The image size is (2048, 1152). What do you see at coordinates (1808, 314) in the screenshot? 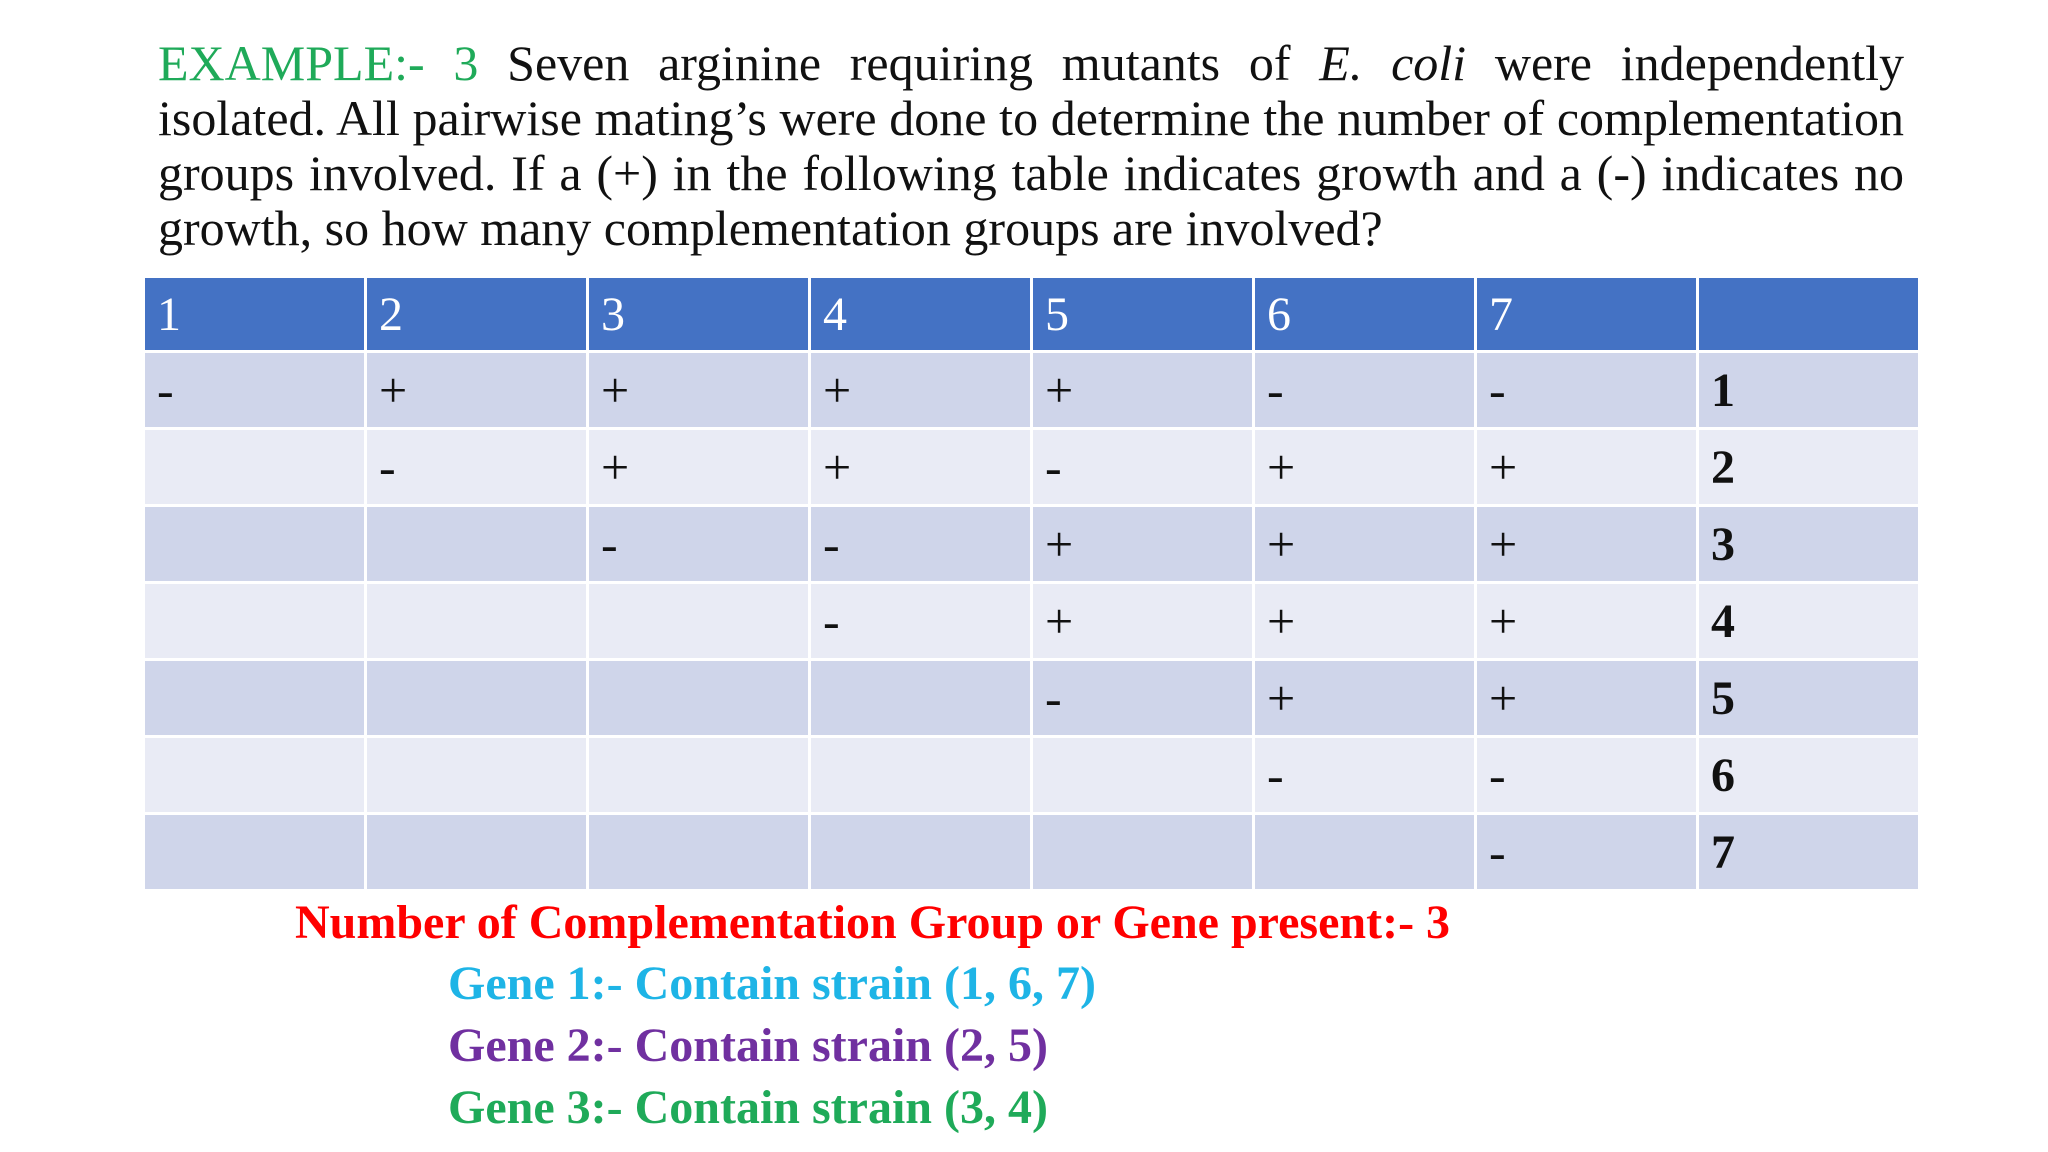
I see `header-cell-blank` at bounding box center [1808, 314].